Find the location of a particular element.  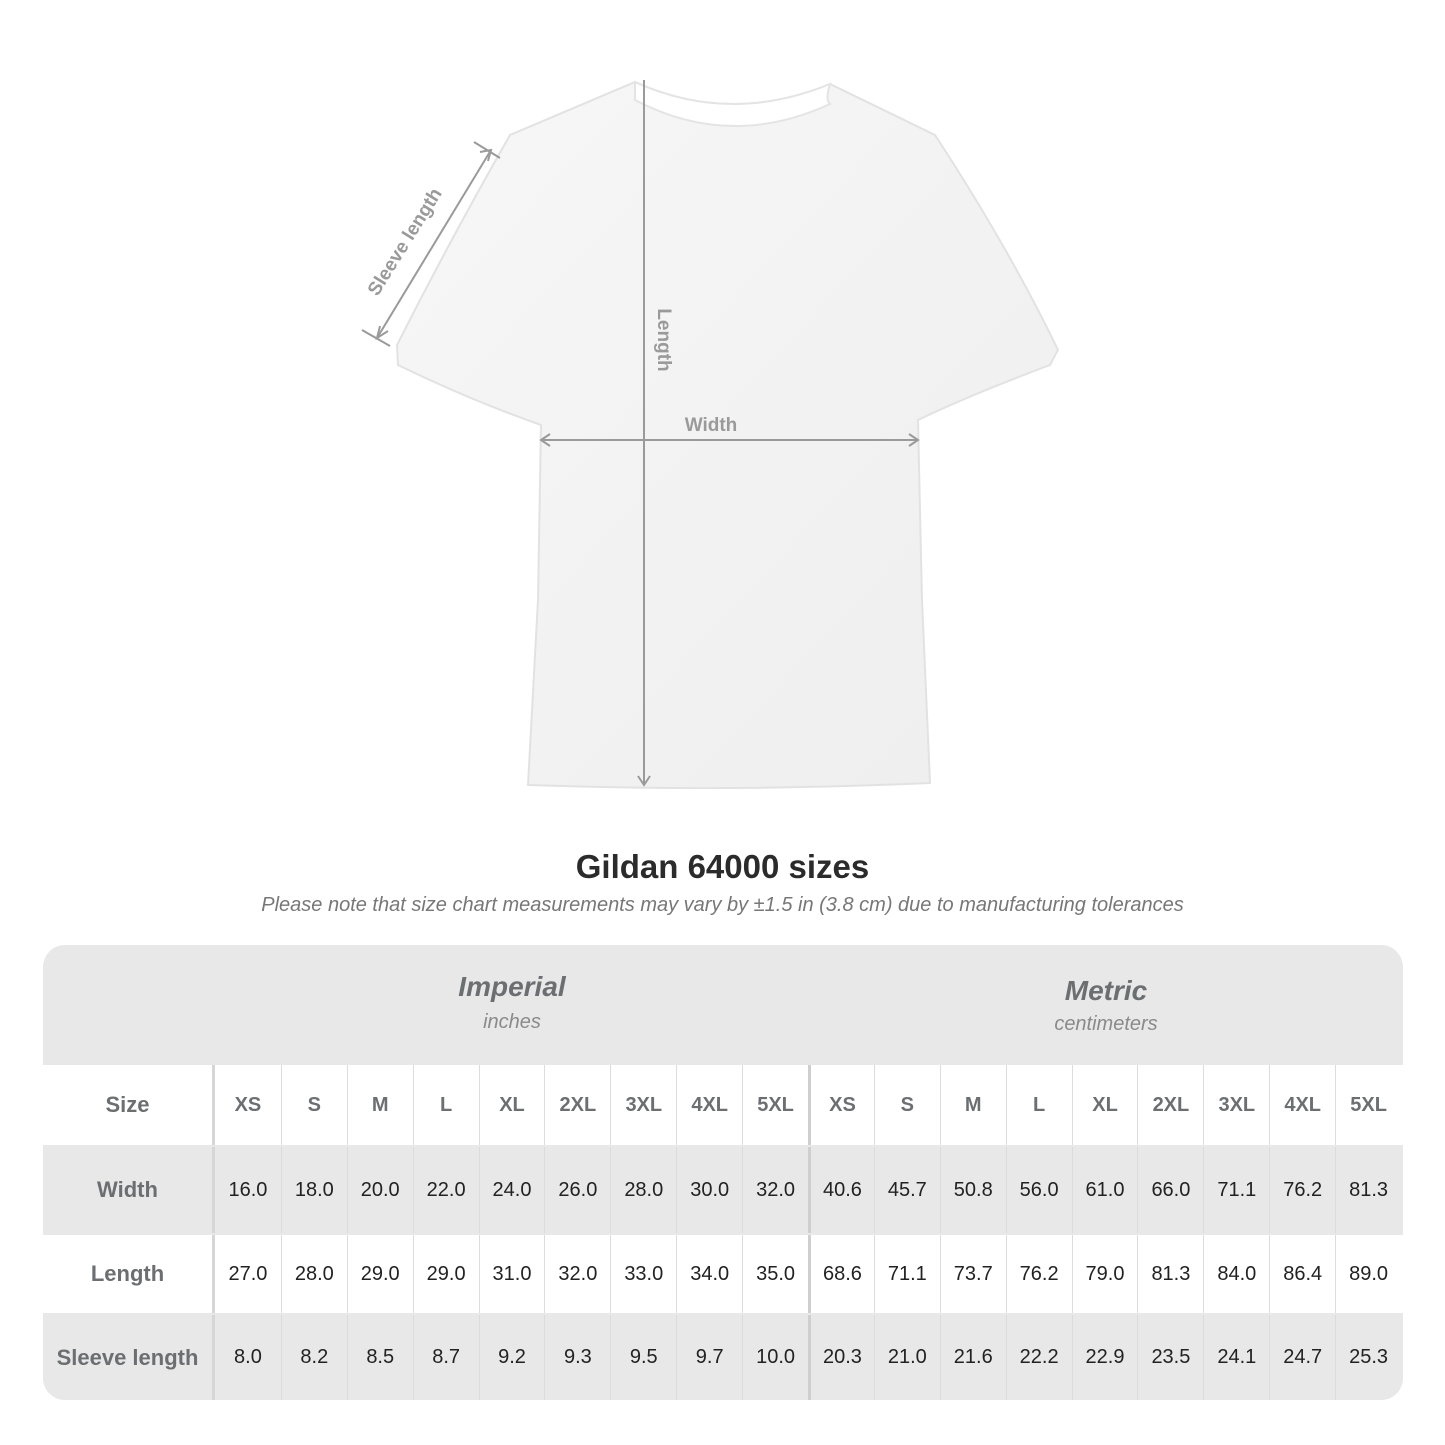

table-cell: 24.0 is located at coordinates (511, 1190).